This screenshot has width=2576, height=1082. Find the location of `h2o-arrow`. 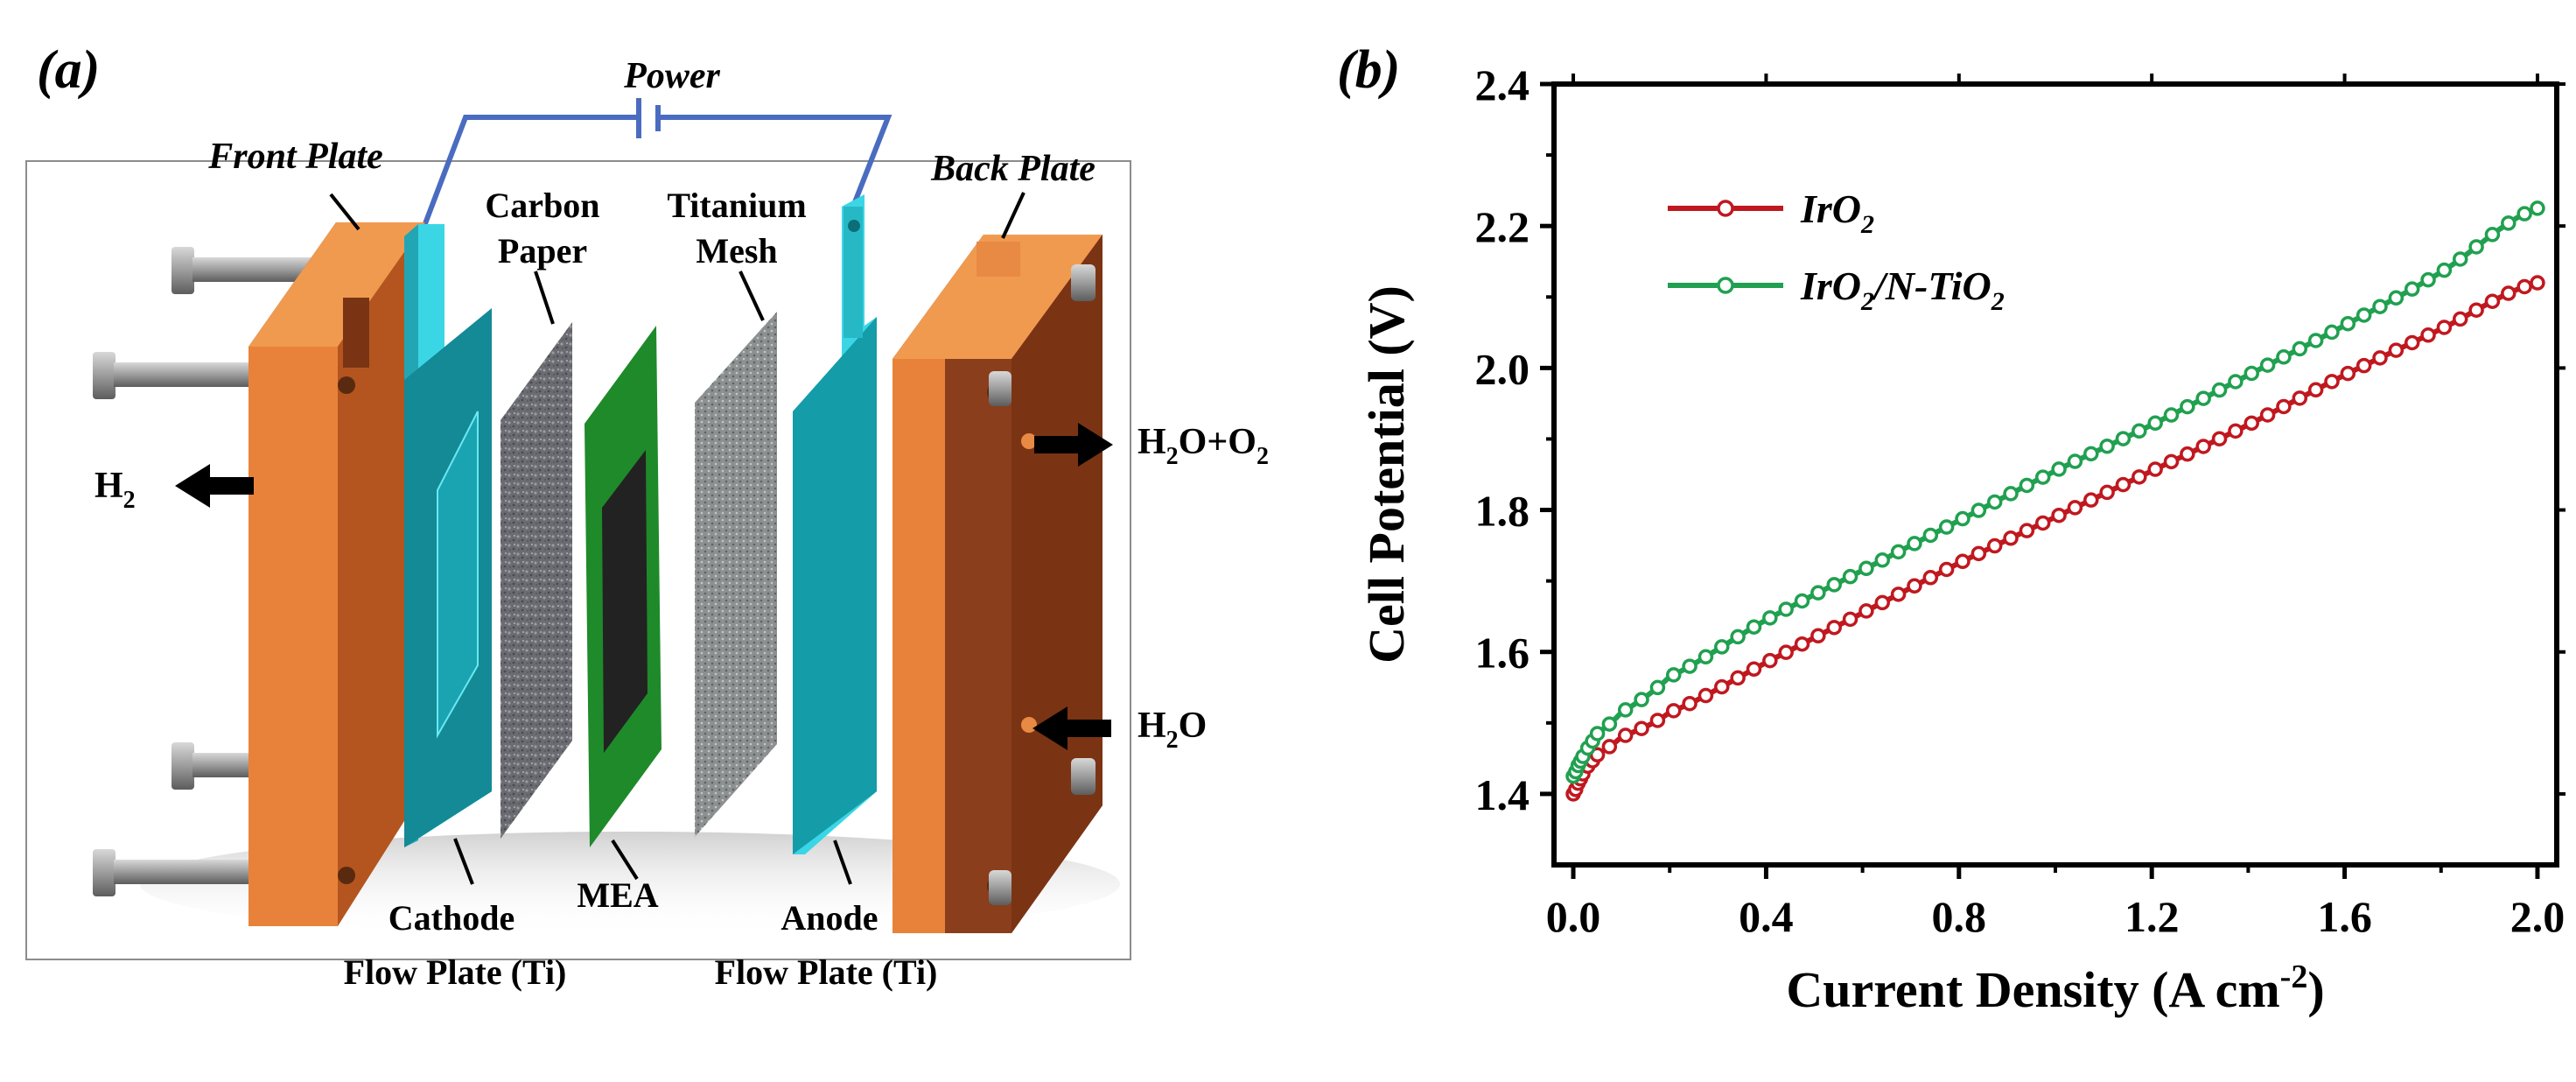

h2o-arrow is located at coordinates (1071, 728).